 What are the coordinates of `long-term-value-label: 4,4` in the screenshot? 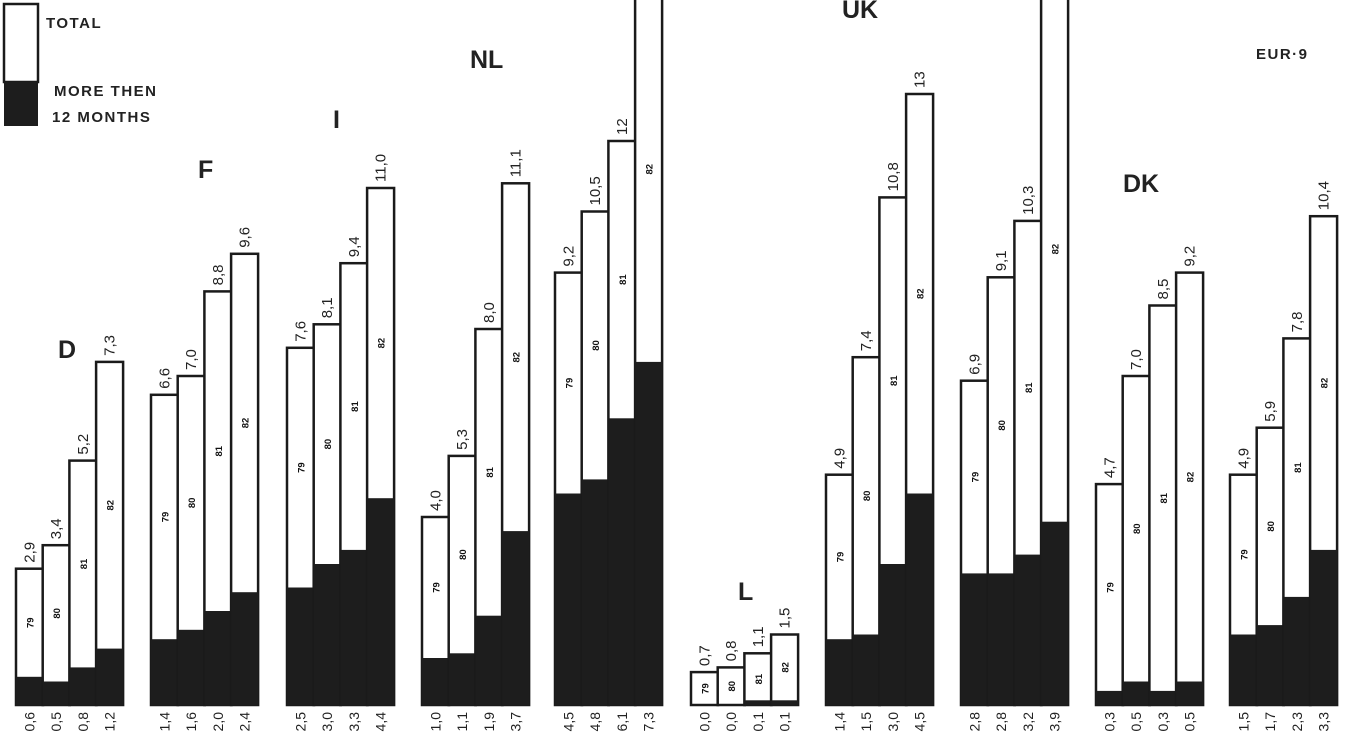 It's located at (381, 722).